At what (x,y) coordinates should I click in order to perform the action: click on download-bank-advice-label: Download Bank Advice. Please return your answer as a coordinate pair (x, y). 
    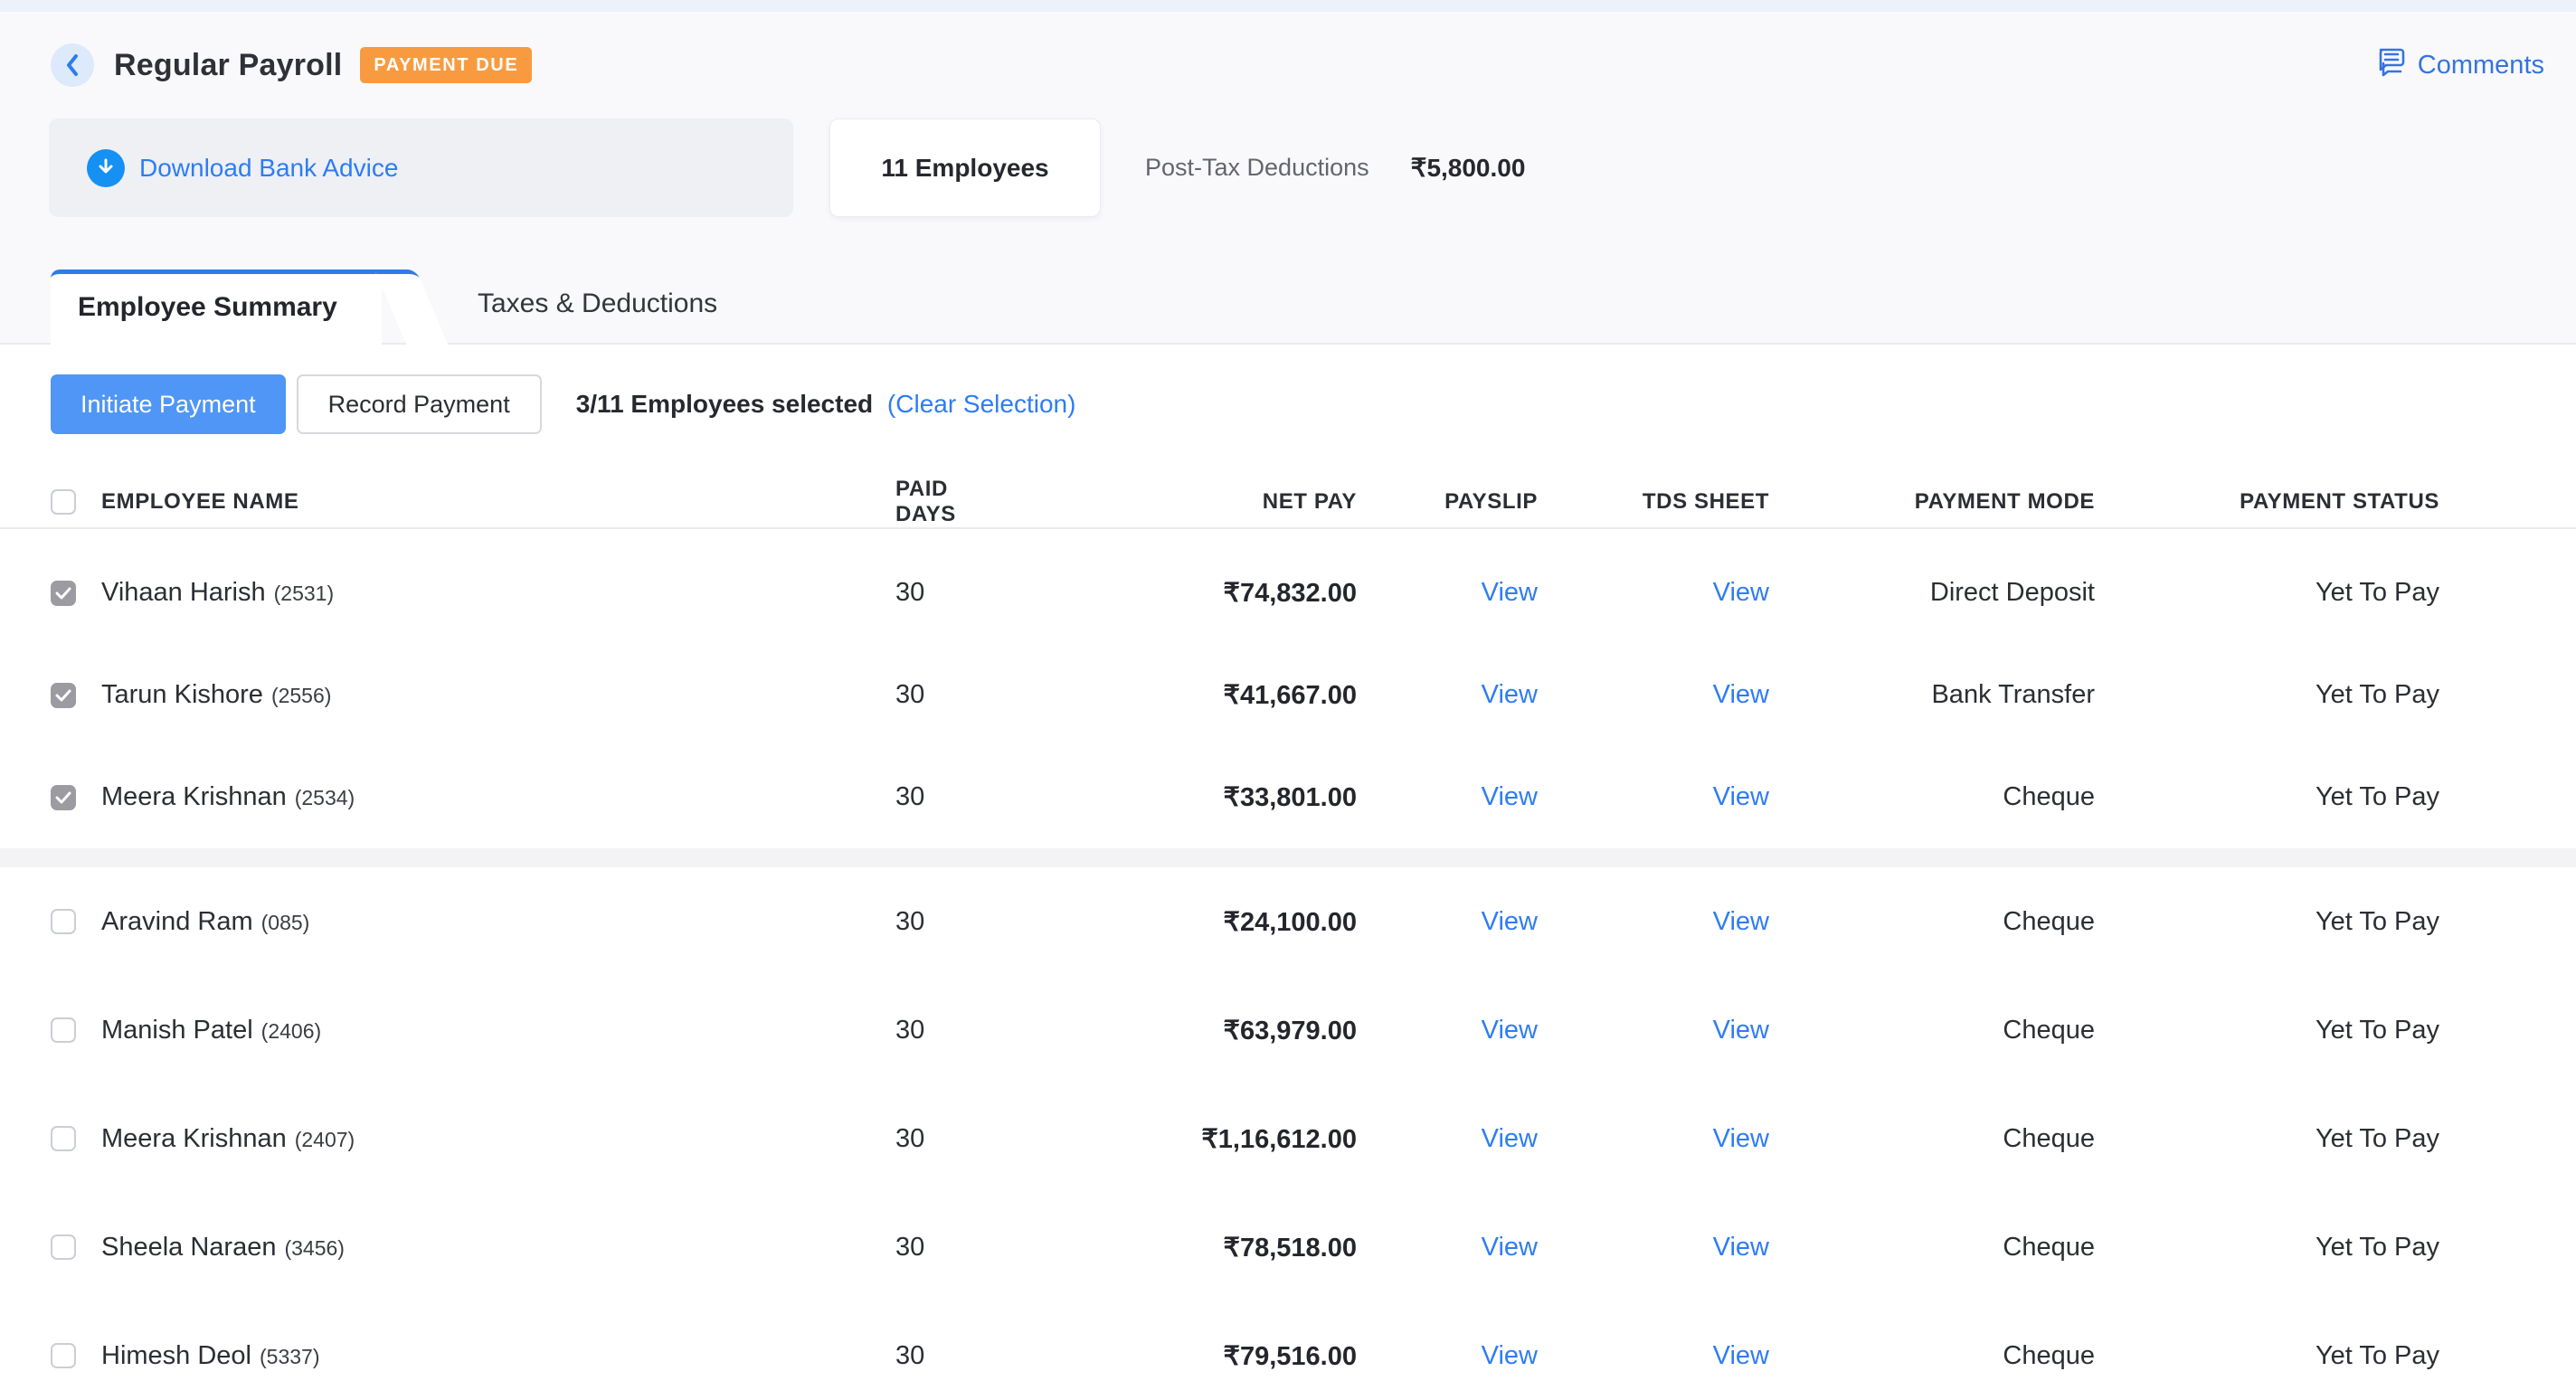
    Looking at the image, I should click on (269, 167).